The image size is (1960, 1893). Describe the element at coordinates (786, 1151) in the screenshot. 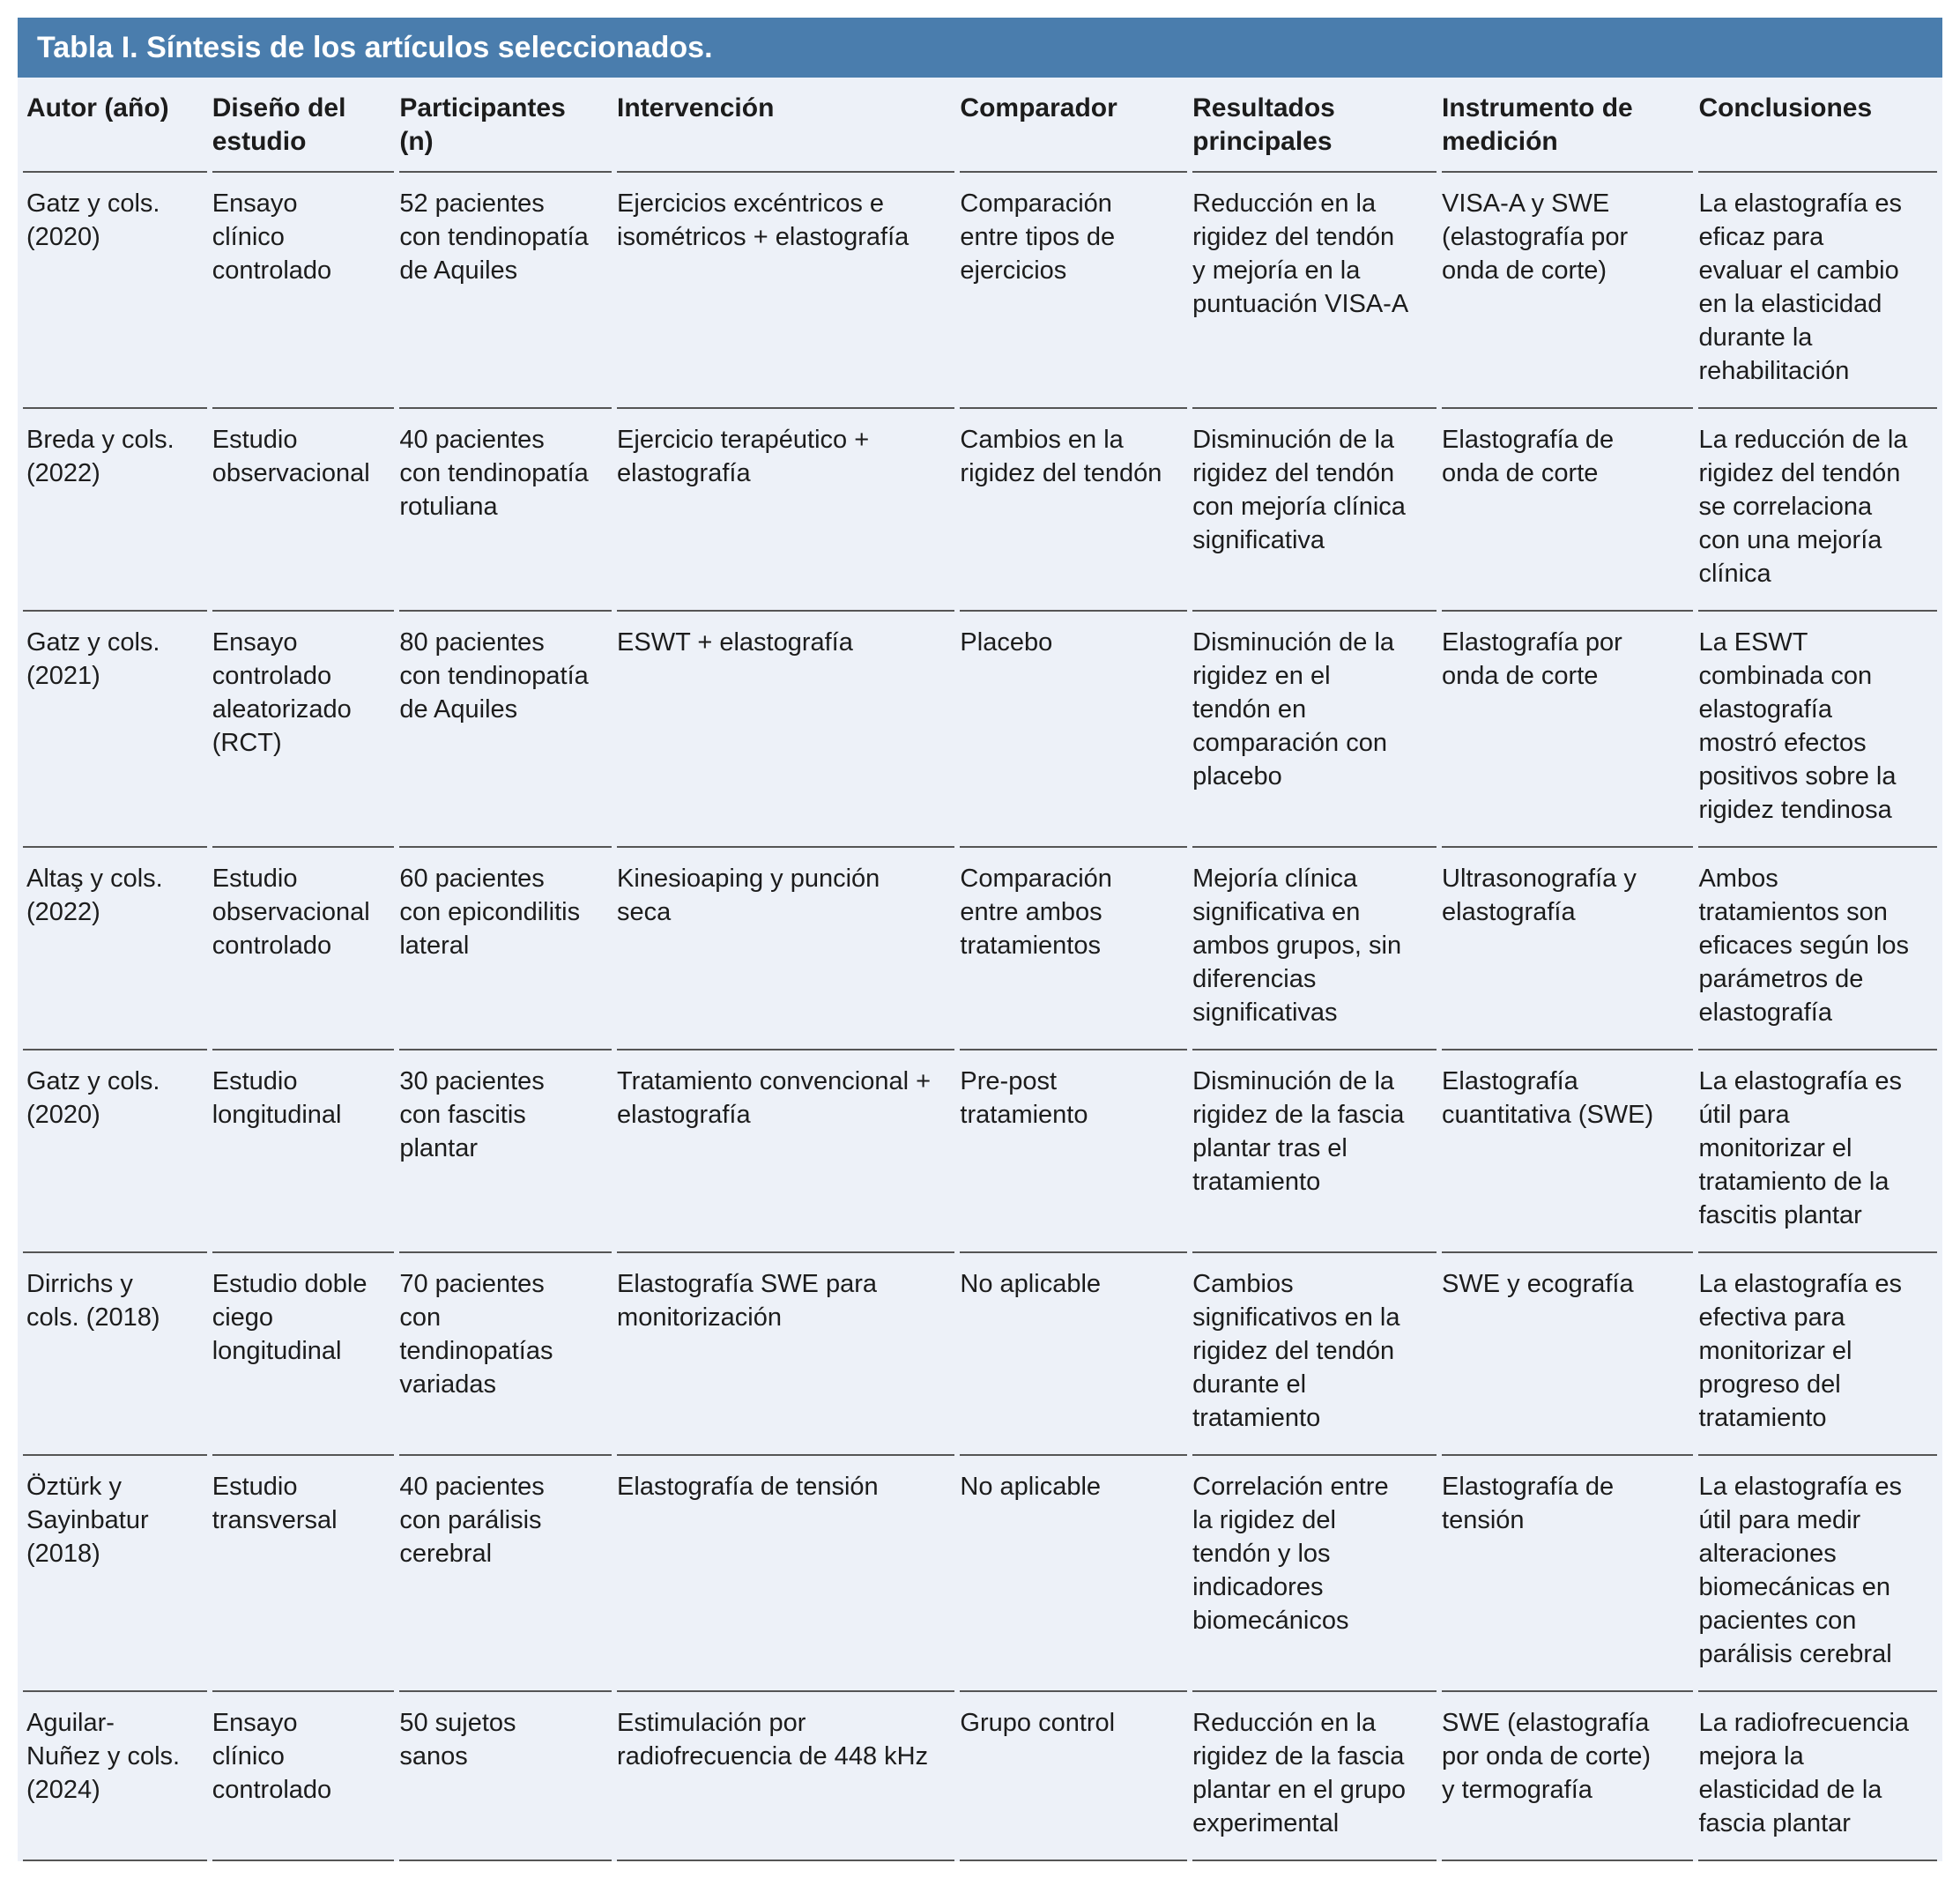

I see `table-cell: Tratamiento convencional + elastografía` at that location.